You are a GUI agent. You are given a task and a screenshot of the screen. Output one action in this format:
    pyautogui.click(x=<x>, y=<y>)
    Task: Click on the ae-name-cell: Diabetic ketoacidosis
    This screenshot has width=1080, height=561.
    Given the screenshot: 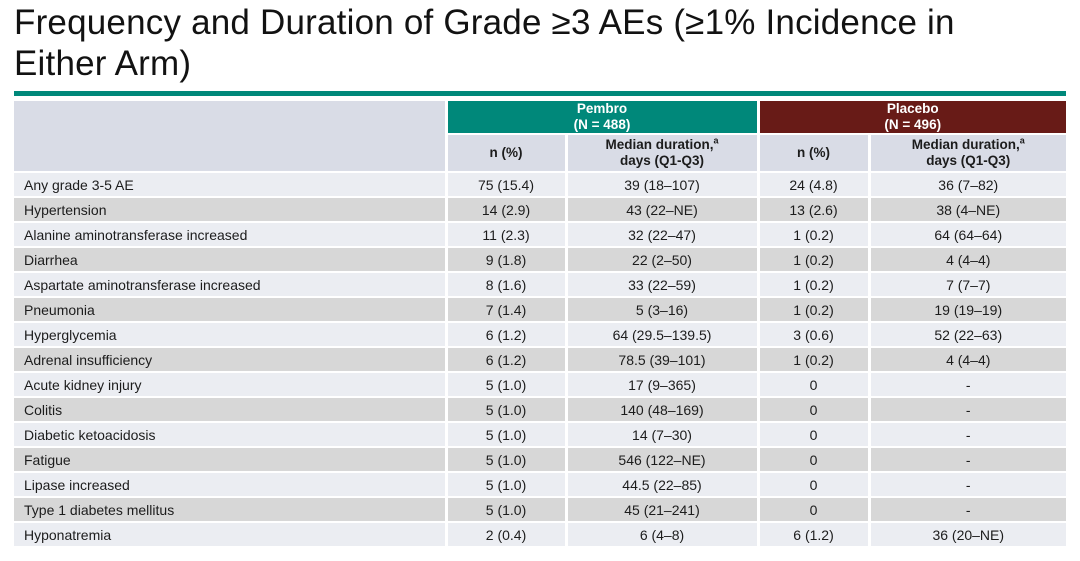 What is the action you would take?
    pyautogui.click(x=231, y=435)
    